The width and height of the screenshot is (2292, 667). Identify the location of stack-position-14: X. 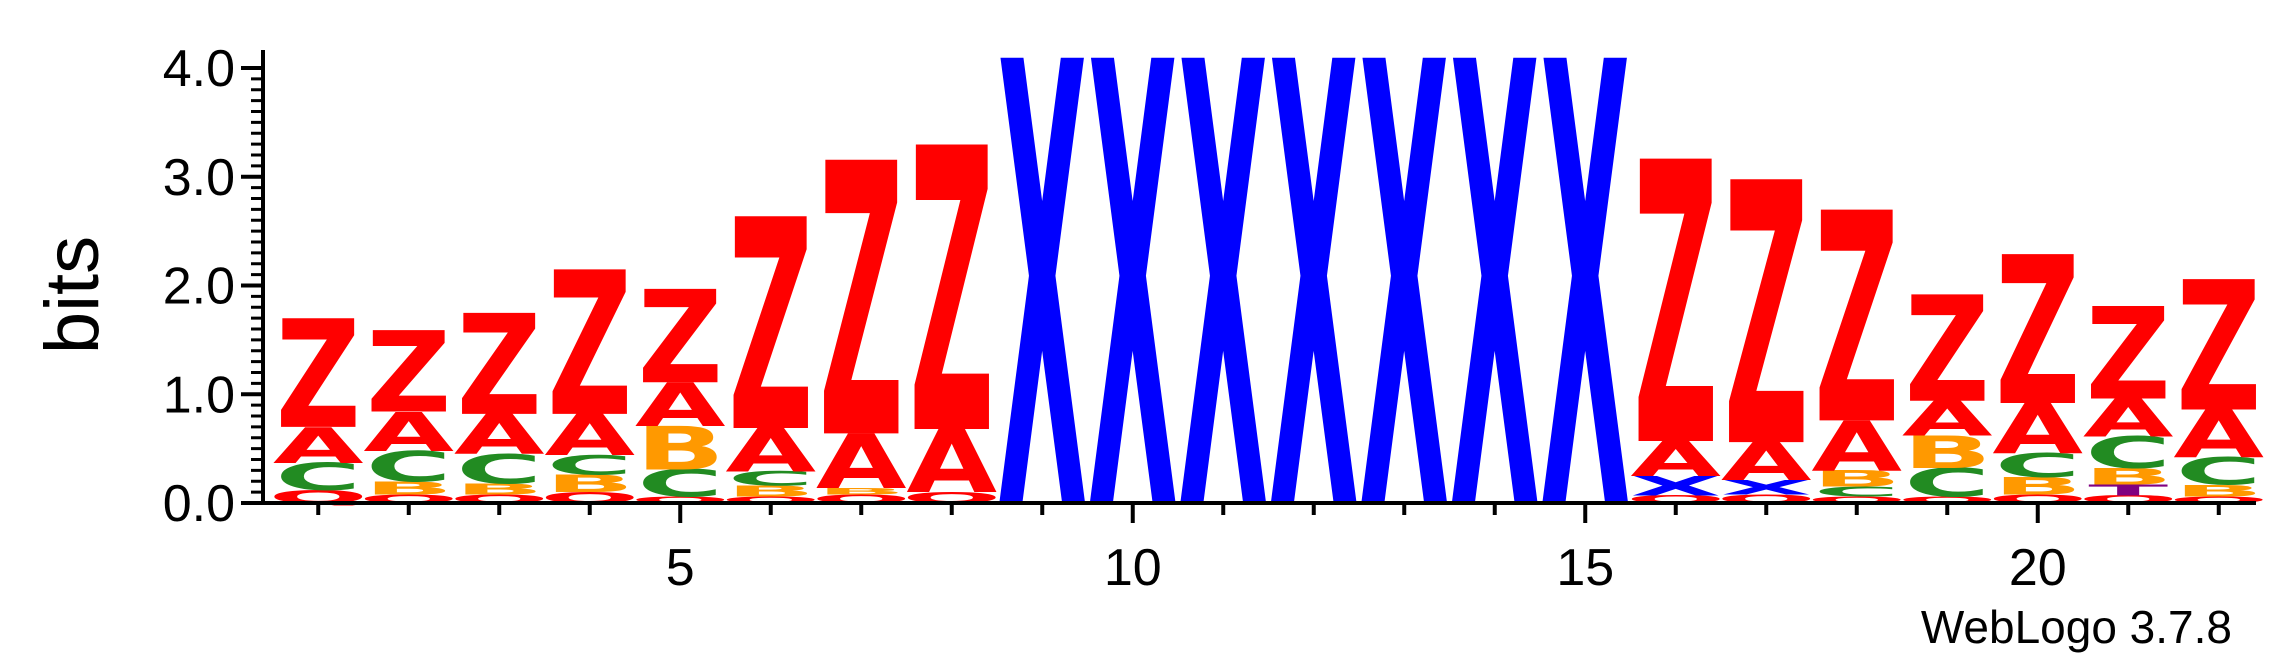
(1495, 323).